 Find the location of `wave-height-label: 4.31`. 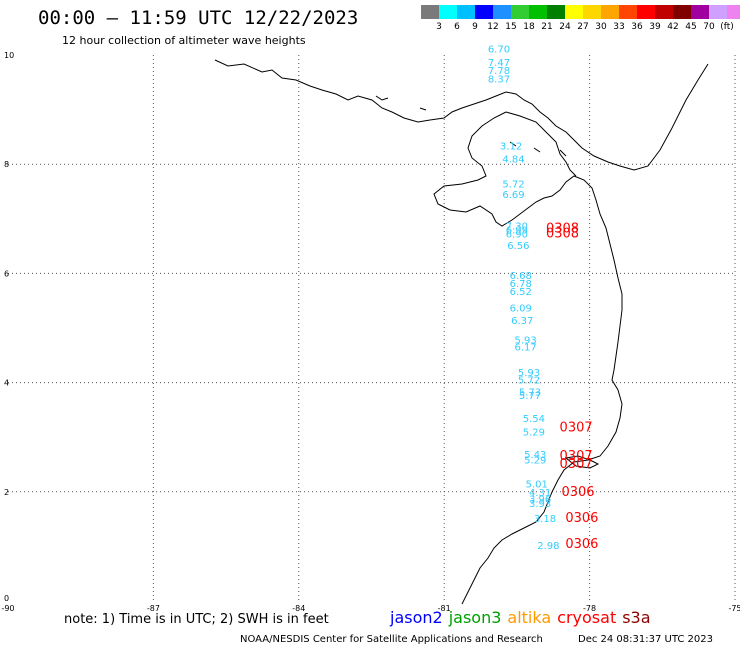

wave-height-label: 4.31 is located at coordinates (540, 493).